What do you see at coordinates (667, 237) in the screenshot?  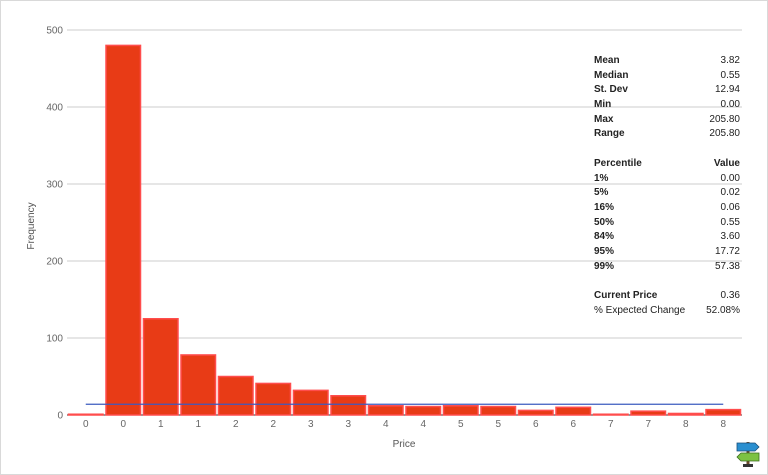 I see `stat-row: 84% 3.60` at bounding box center [667, 237].